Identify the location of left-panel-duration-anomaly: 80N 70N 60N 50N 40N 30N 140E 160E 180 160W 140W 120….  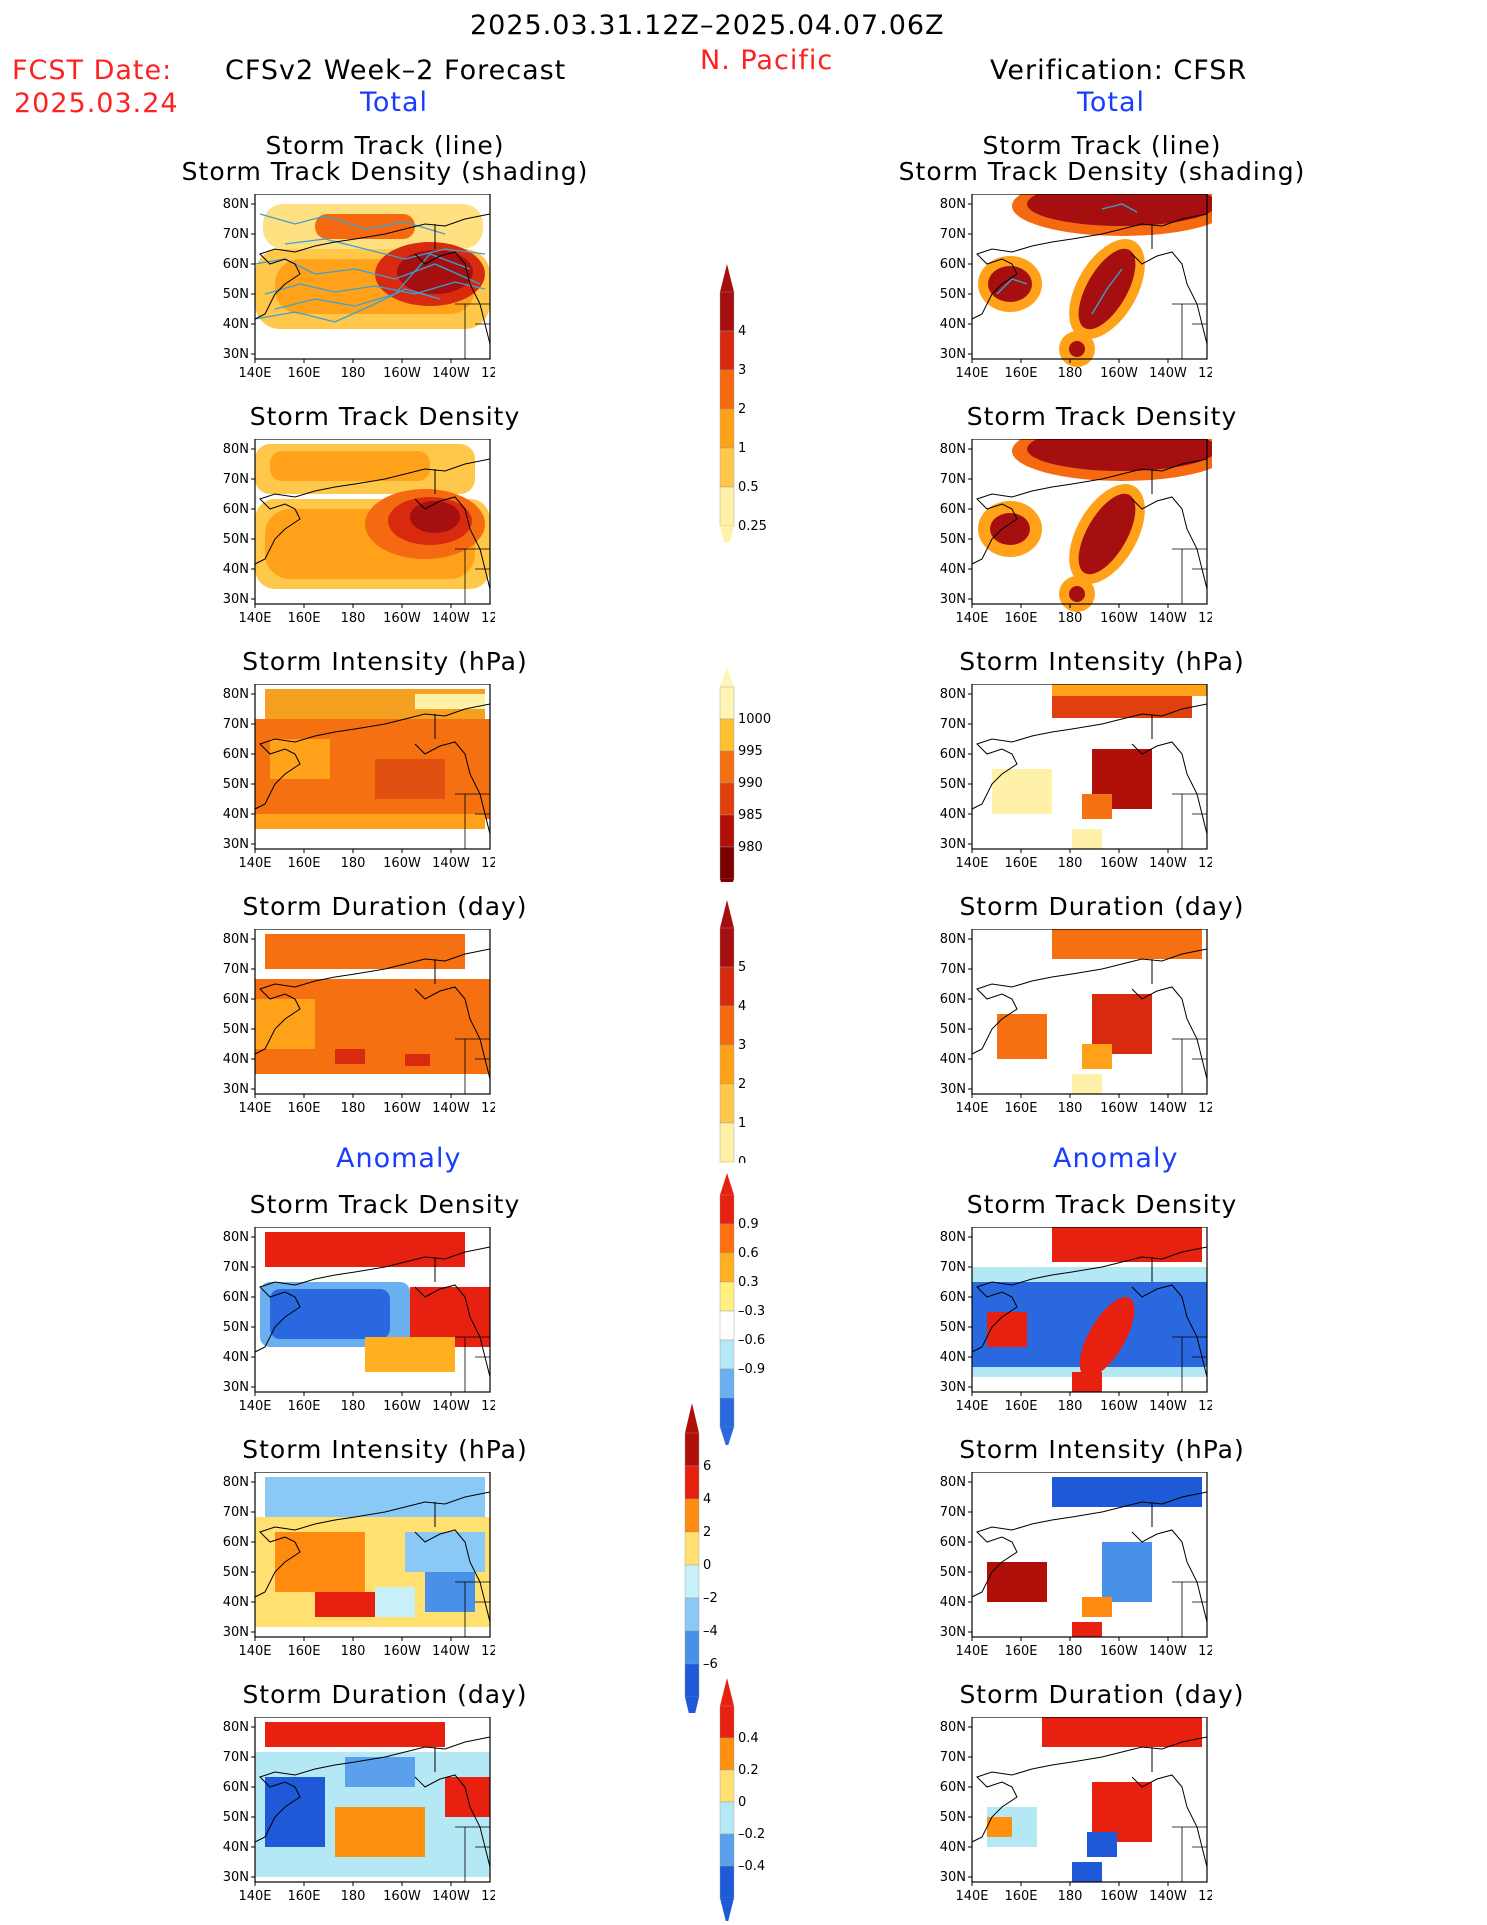
(357, 1818).